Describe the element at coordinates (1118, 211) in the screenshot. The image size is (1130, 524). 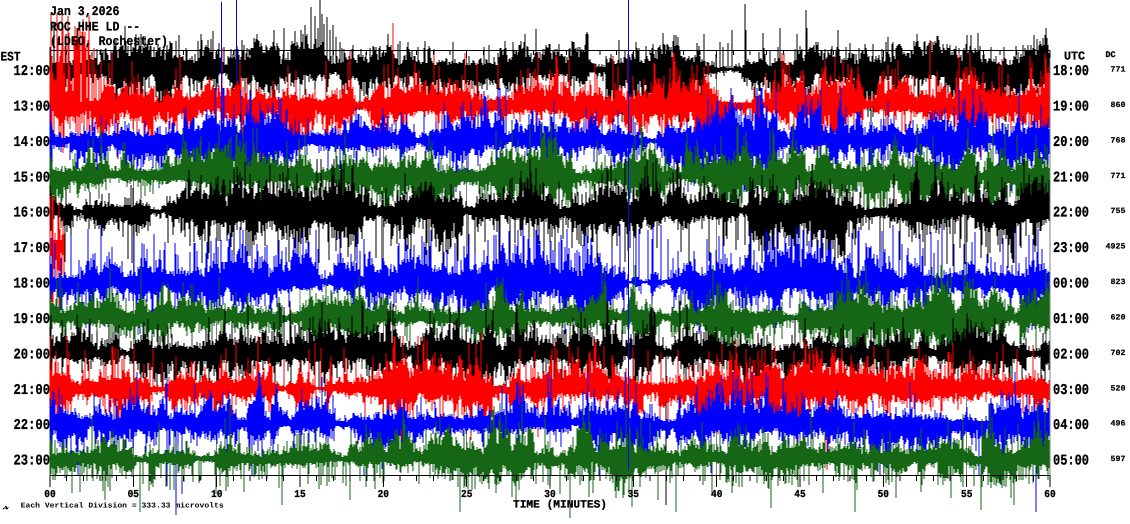
I see `svg-text: 755` at that location.